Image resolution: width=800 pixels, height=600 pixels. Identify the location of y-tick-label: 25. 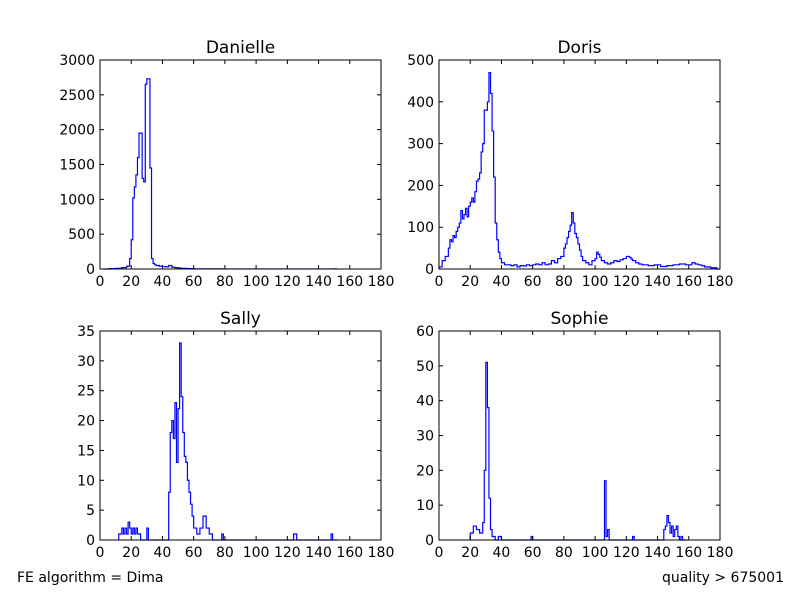
(86, 392).